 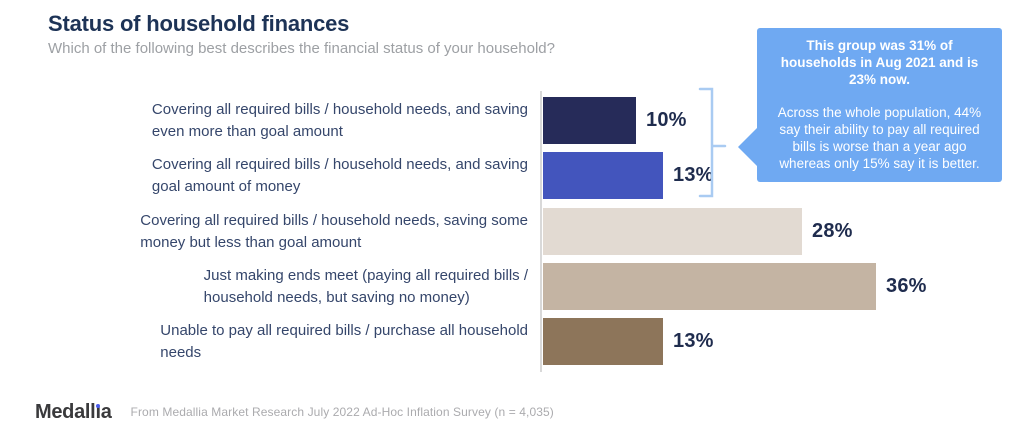 I want to click on logo-i-stem: ı, so click(x=98, y=411).